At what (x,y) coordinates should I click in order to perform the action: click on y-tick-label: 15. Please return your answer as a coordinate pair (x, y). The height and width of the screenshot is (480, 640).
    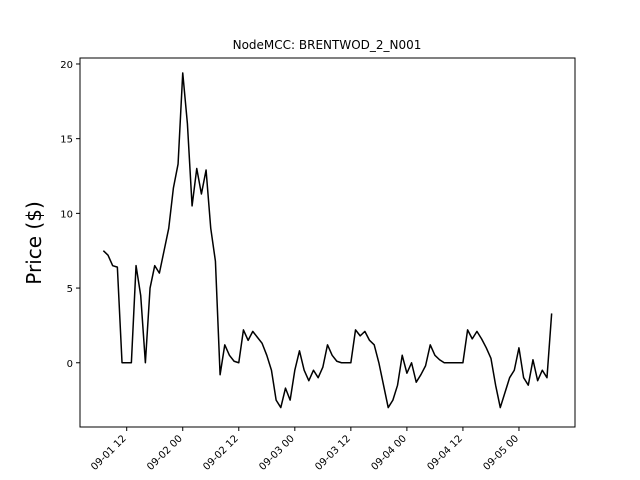
    Looking at the image, I should click on (66, 140).